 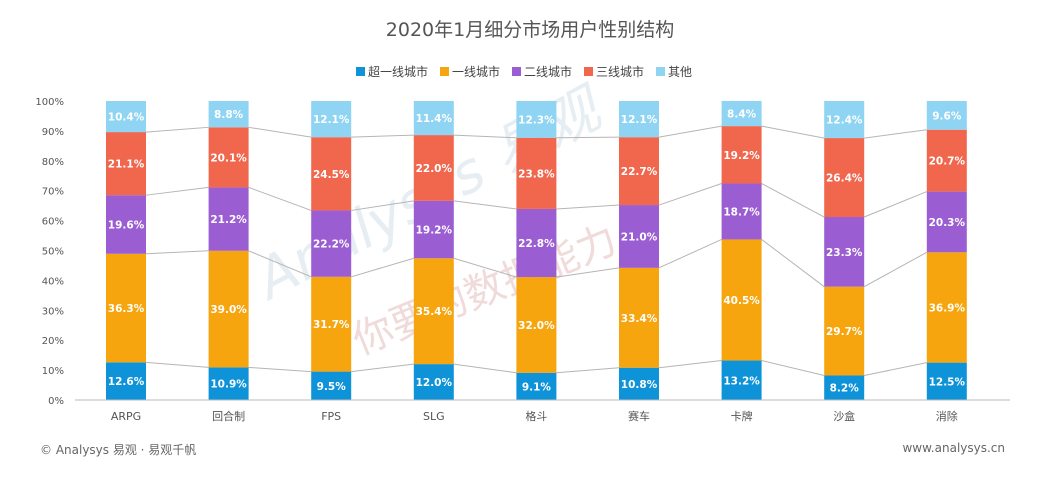 I want to click on x-tick-label: 回合制, so click(x=228, y=416).